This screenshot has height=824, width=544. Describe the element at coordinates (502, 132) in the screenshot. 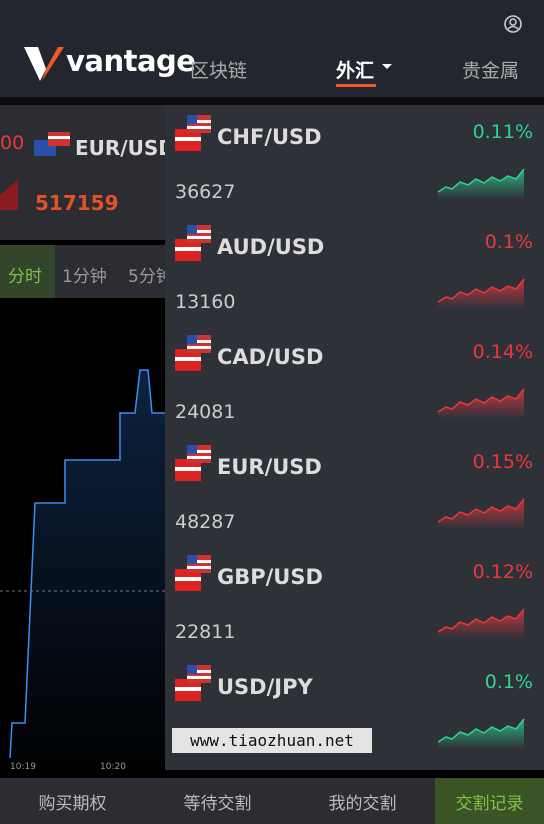

I see `pair-change: 0.11%` at that location.